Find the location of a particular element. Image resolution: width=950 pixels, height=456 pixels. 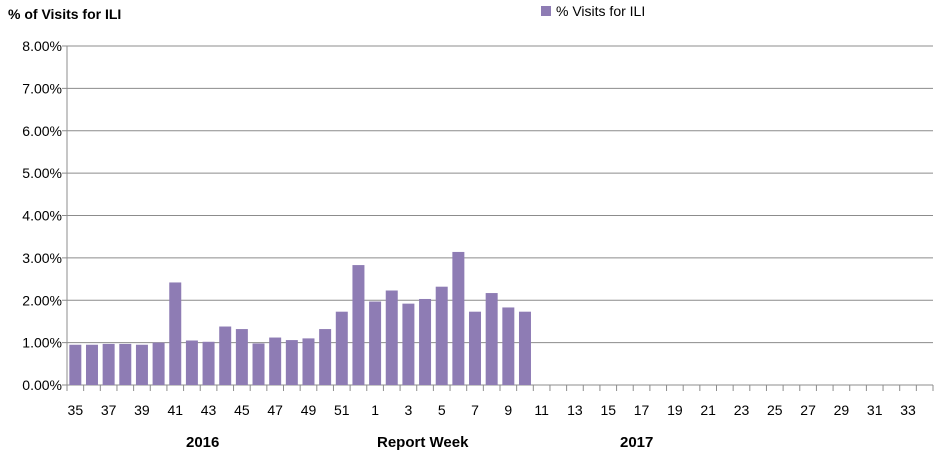

legend-swatch is located at coordinates (546, 11).